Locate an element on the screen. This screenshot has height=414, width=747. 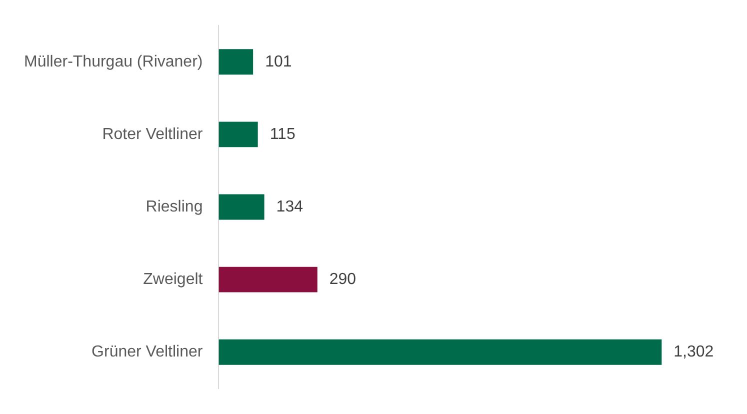
y-tick-label: Grüner Veltliner is located at coordinates (148, 352).